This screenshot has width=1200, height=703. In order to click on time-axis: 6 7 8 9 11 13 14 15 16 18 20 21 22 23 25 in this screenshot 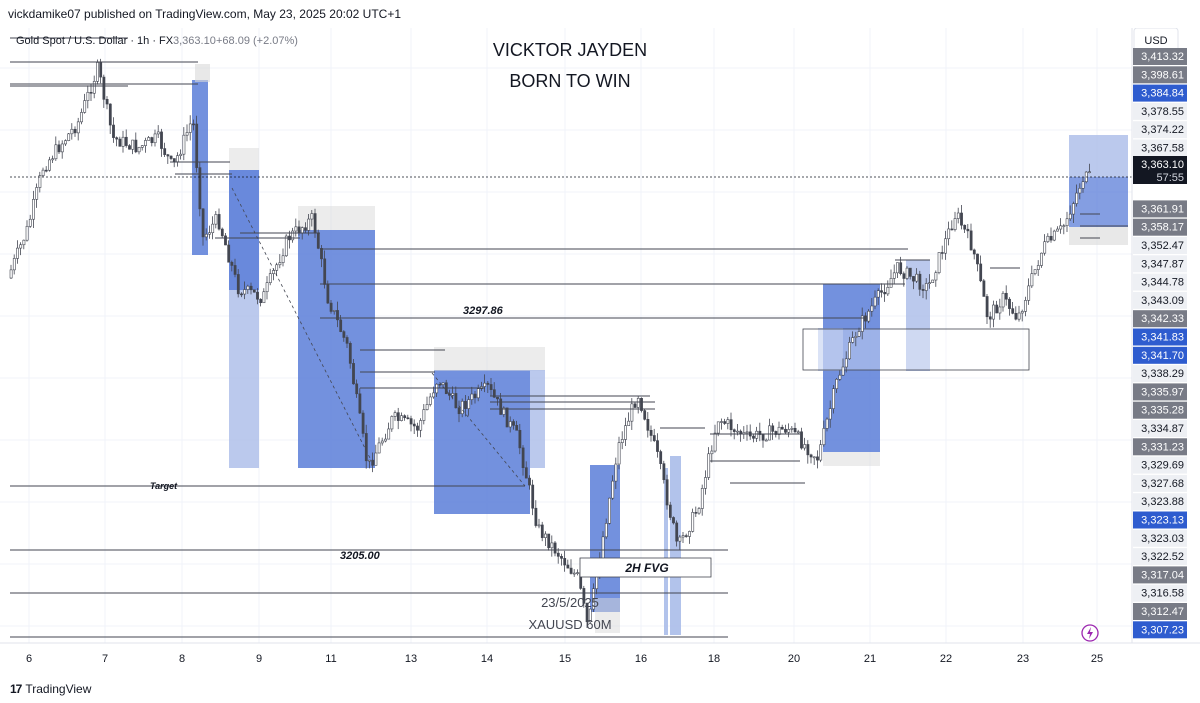, I will do `click(564, 659)`.